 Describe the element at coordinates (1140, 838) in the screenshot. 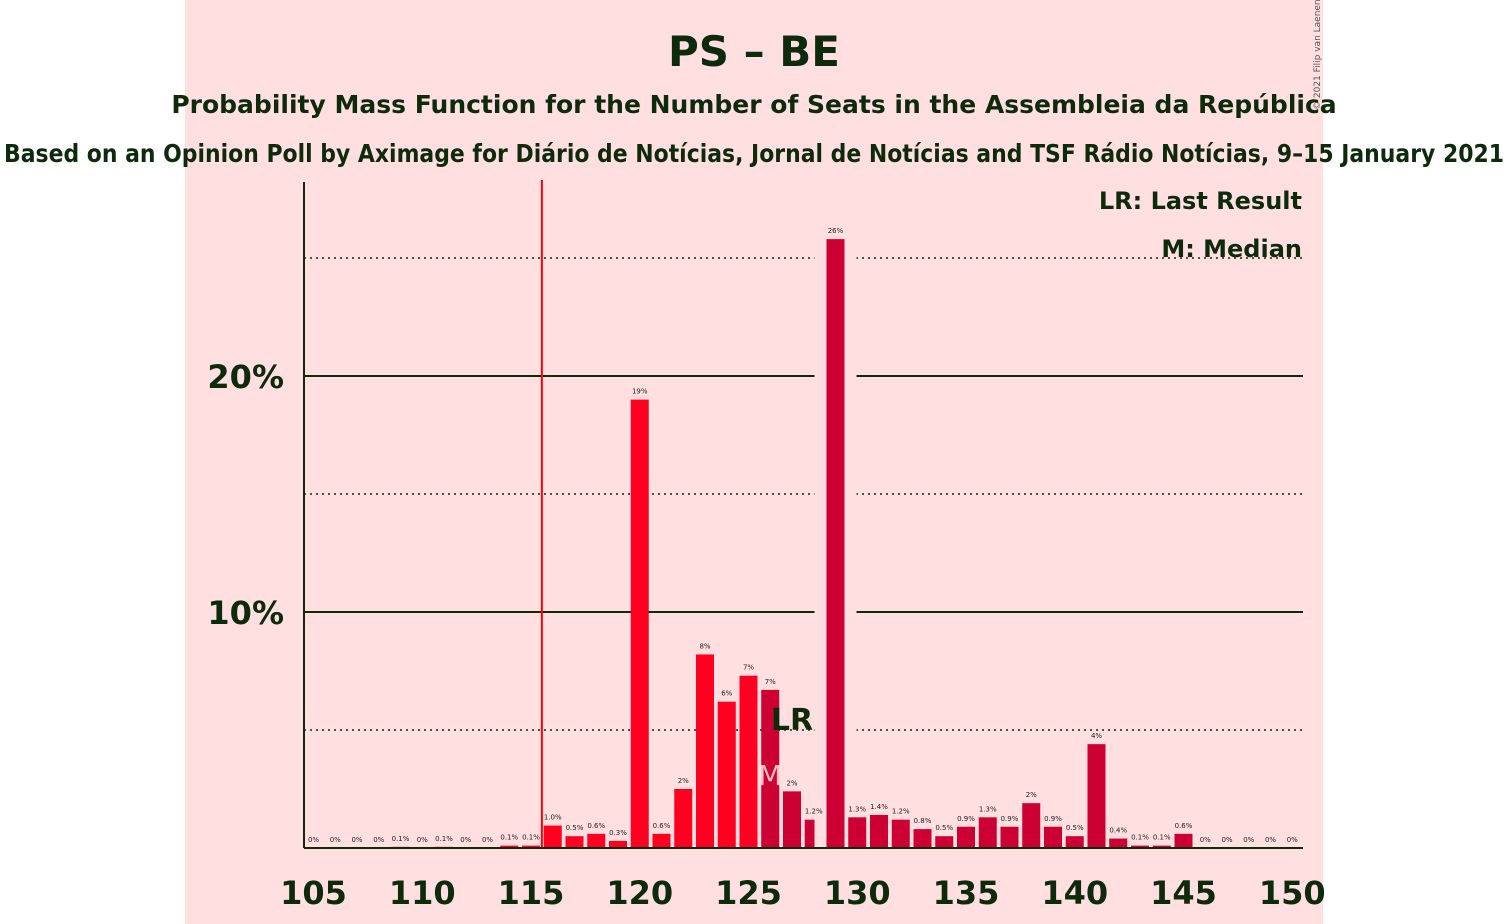

I see `data-label-143: 0.1%` at that location.